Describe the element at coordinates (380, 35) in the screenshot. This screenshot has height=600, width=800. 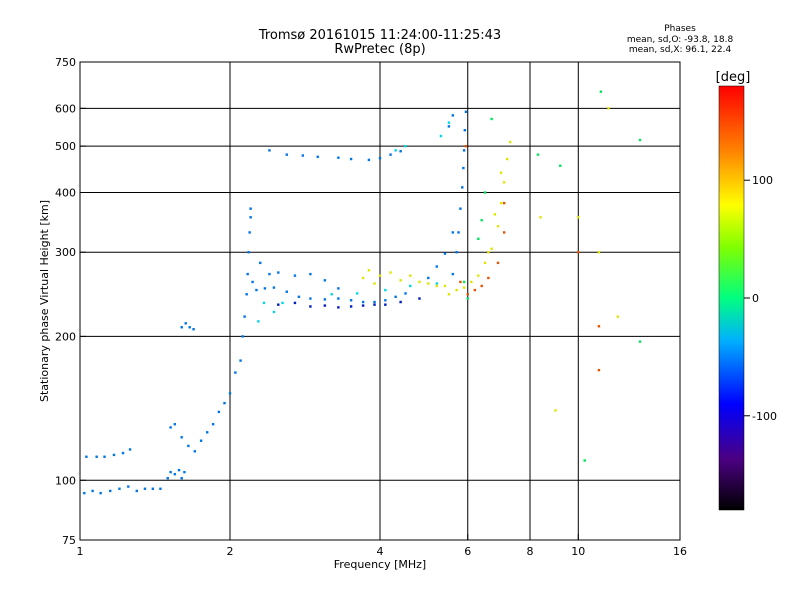
I see `chart-title: Tromsø 20161015 11:24:00-11:25:43` at that location.